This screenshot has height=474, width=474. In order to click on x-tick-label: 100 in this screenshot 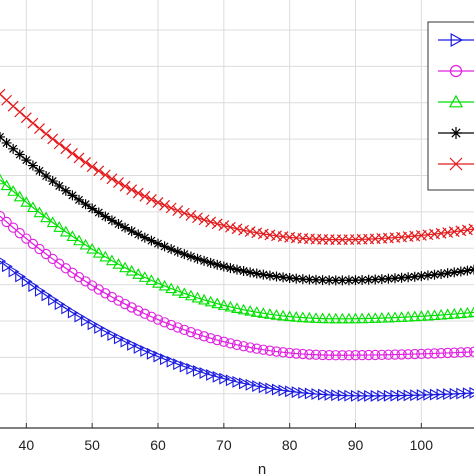, I will do `click(422, 445)`.